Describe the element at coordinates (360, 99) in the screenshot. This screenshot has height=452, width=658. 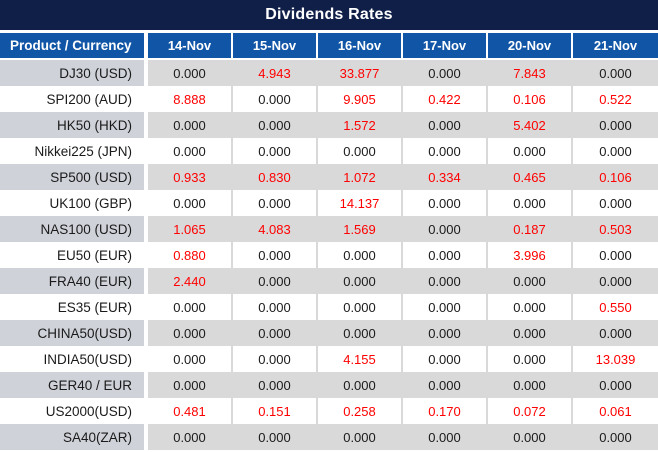
I see `value-cell: 9.905` at that location.